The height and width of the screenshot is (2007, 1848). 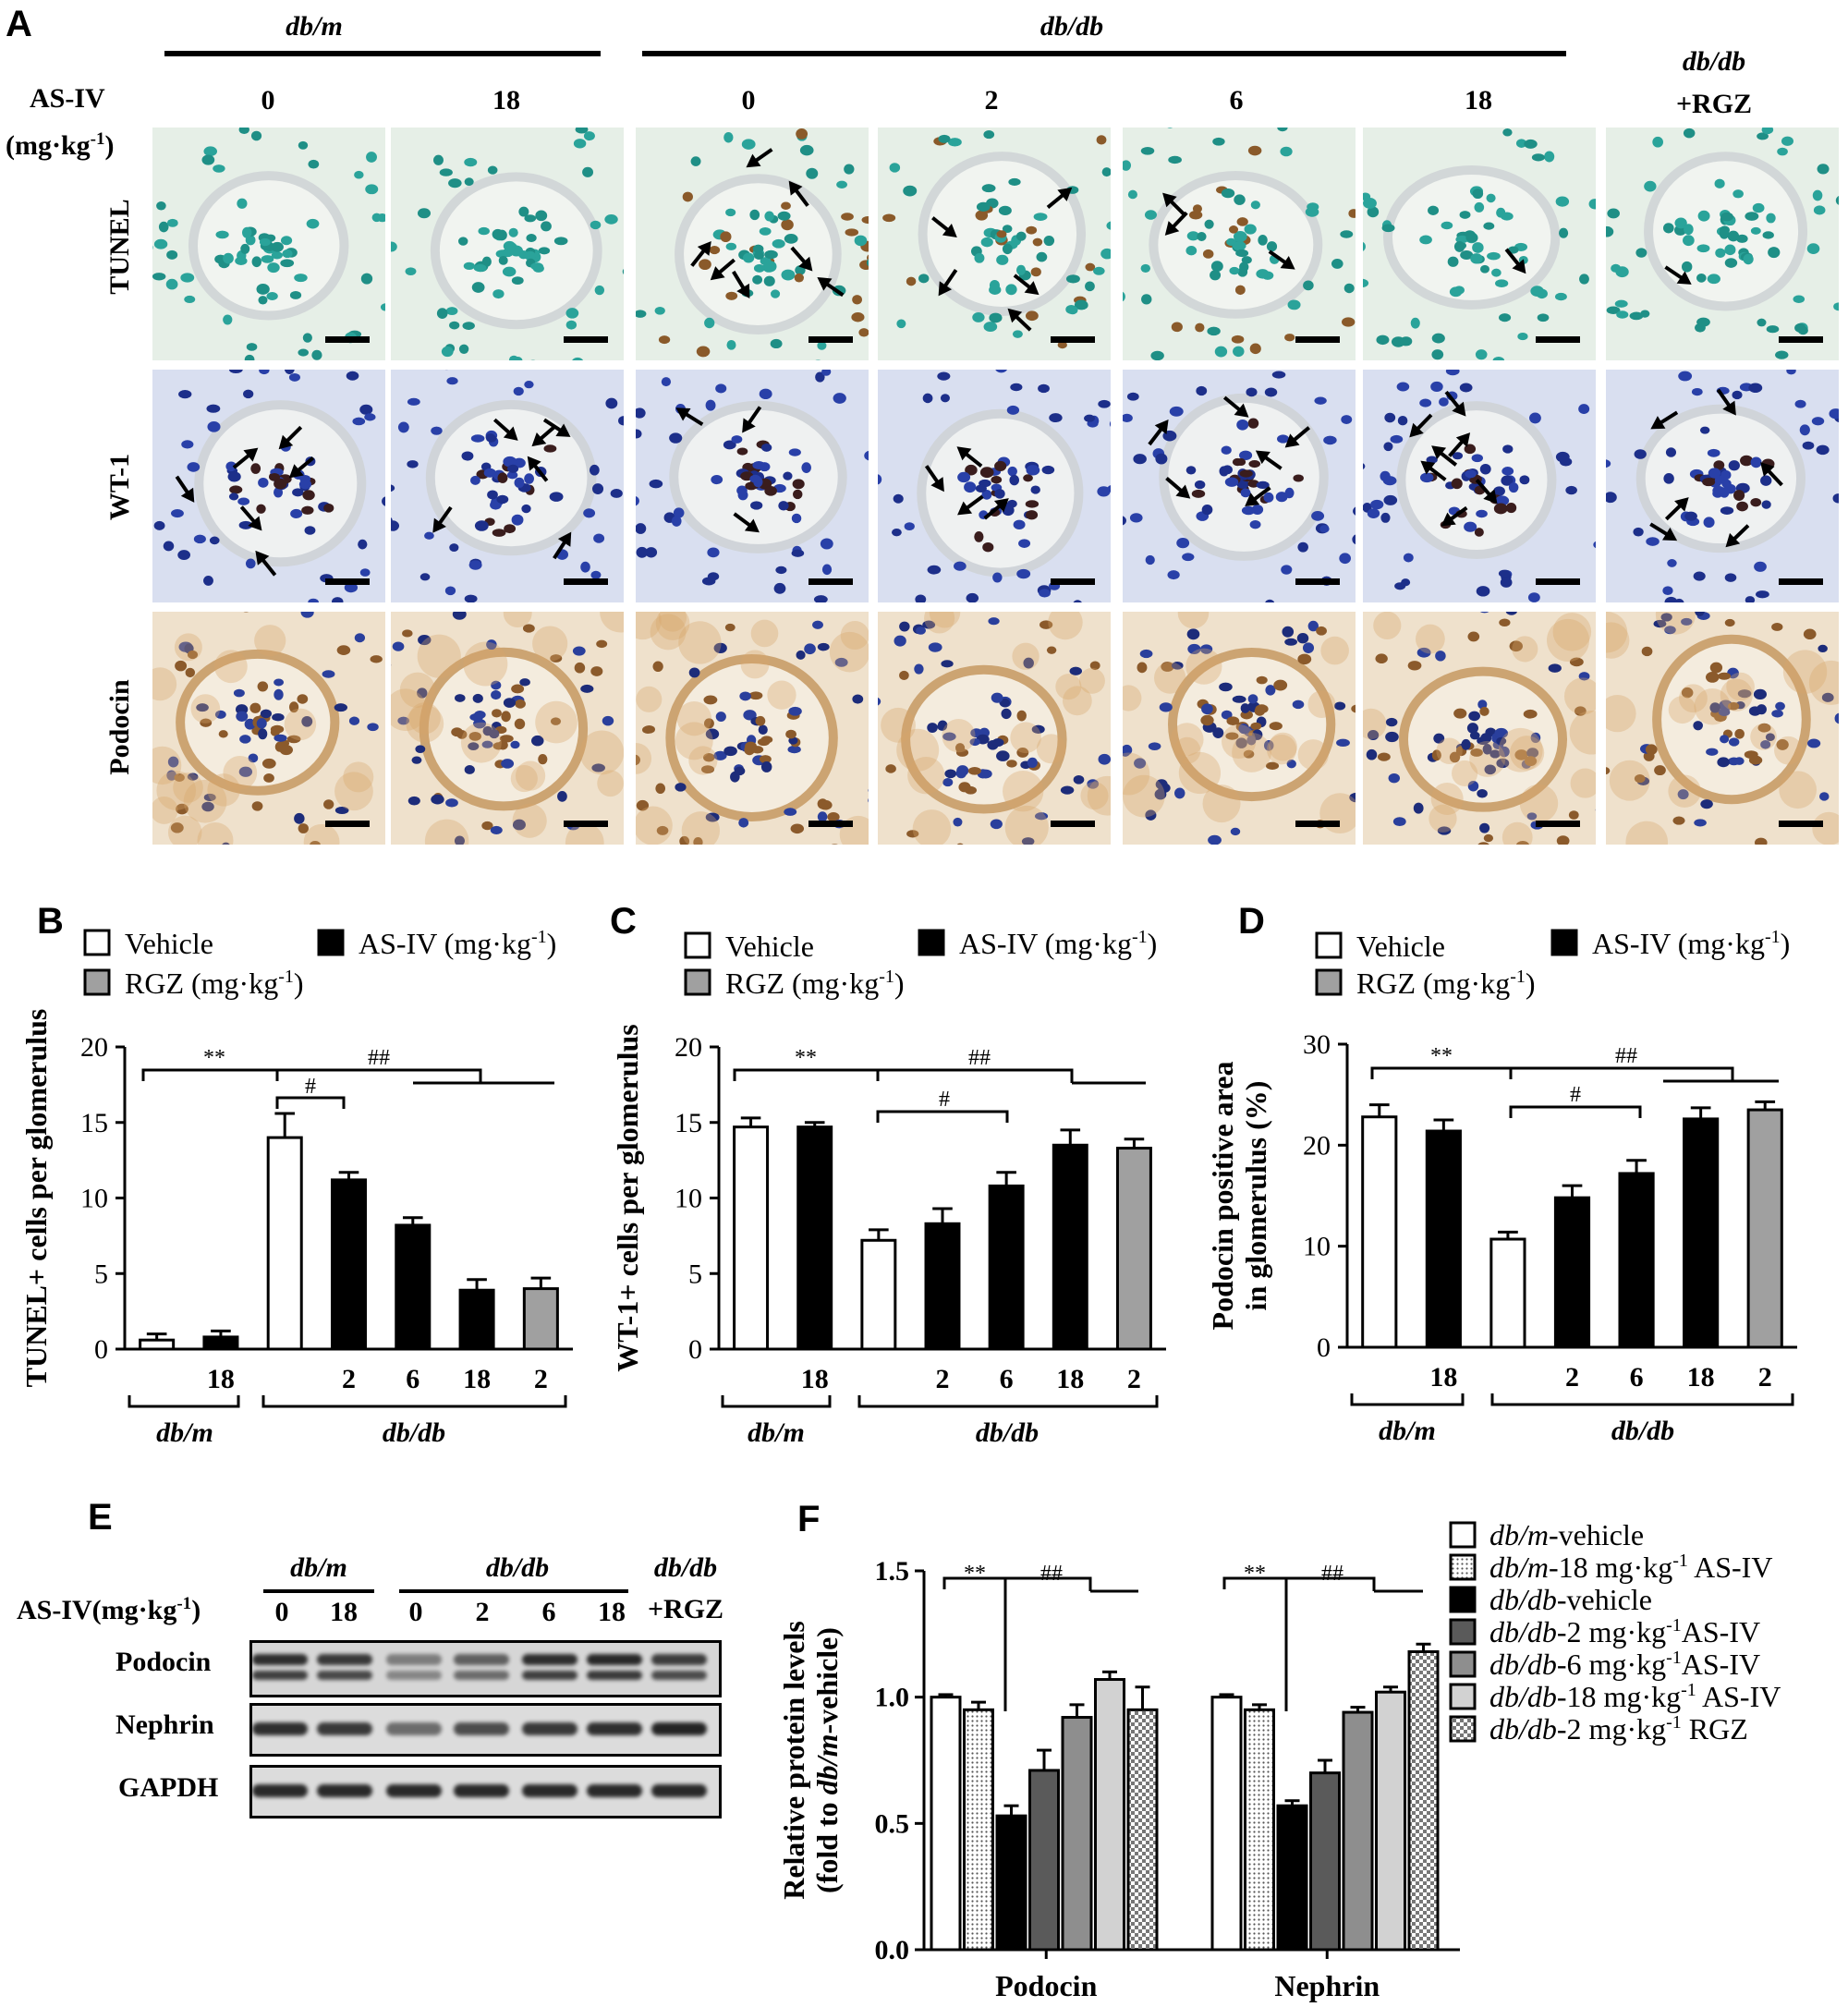 I want to click on y-axis-label: WT-1+ cells per glomerulus, so click(x=627, y=1198).